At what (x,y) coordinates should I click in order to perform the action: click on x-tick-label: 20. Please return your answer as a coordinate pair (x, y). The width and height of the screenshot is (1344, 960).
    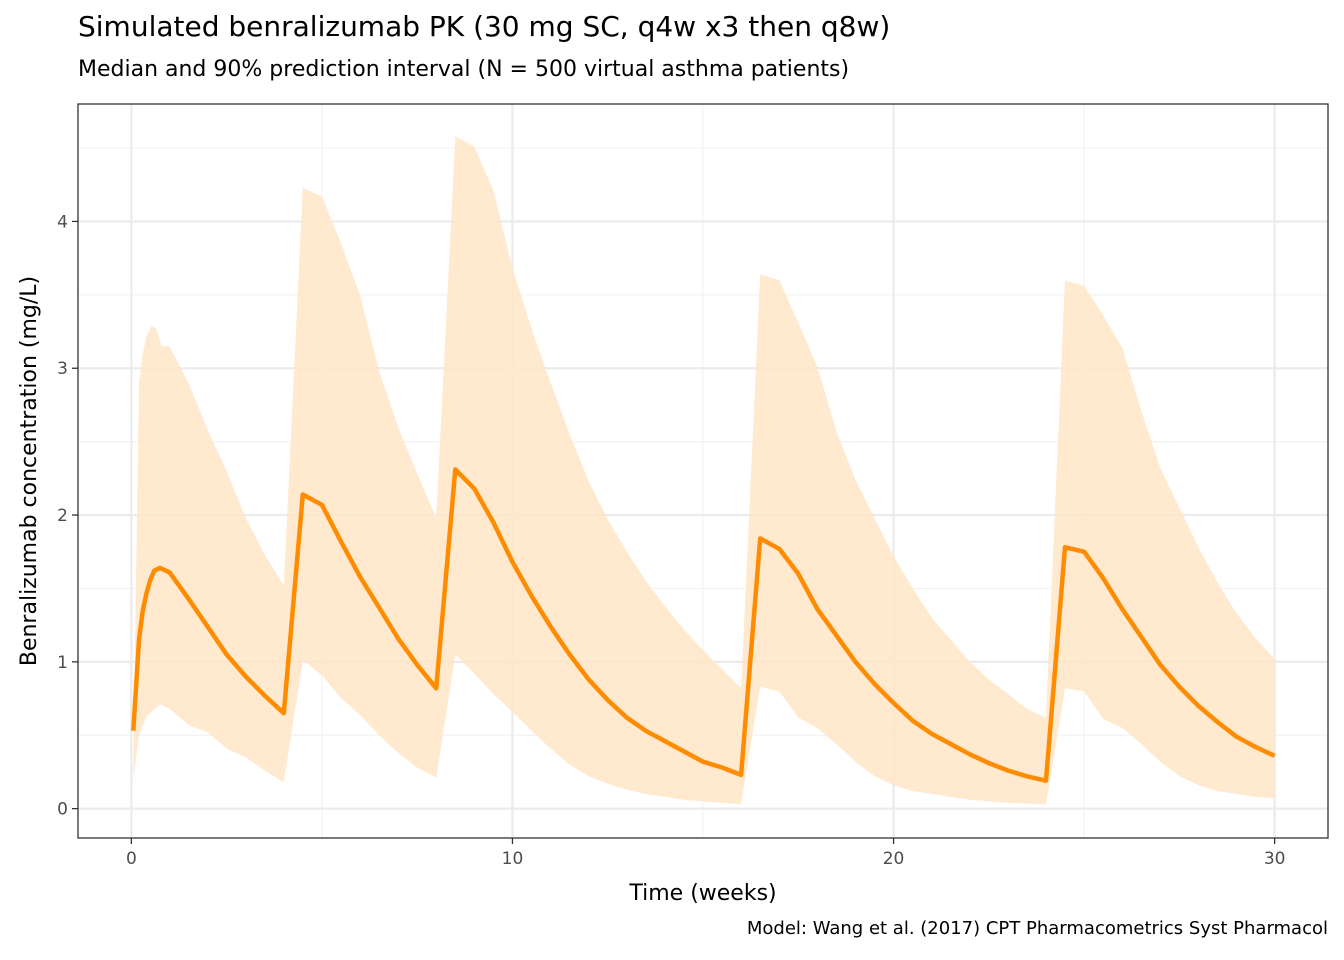
    Looking at the image, I should click on (894, 859).